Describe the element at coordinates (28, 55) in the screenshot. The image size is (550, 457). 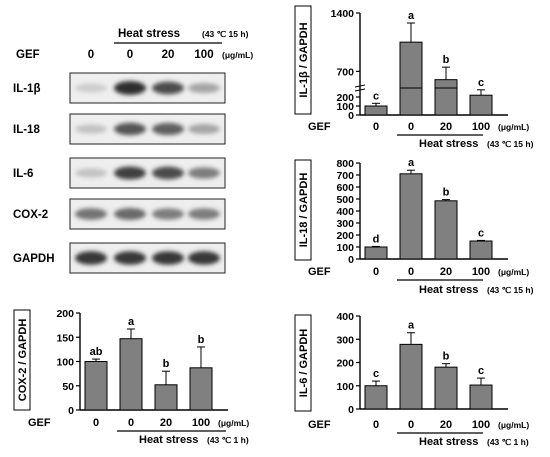
I see `blot-row-label: GEF` at that location.